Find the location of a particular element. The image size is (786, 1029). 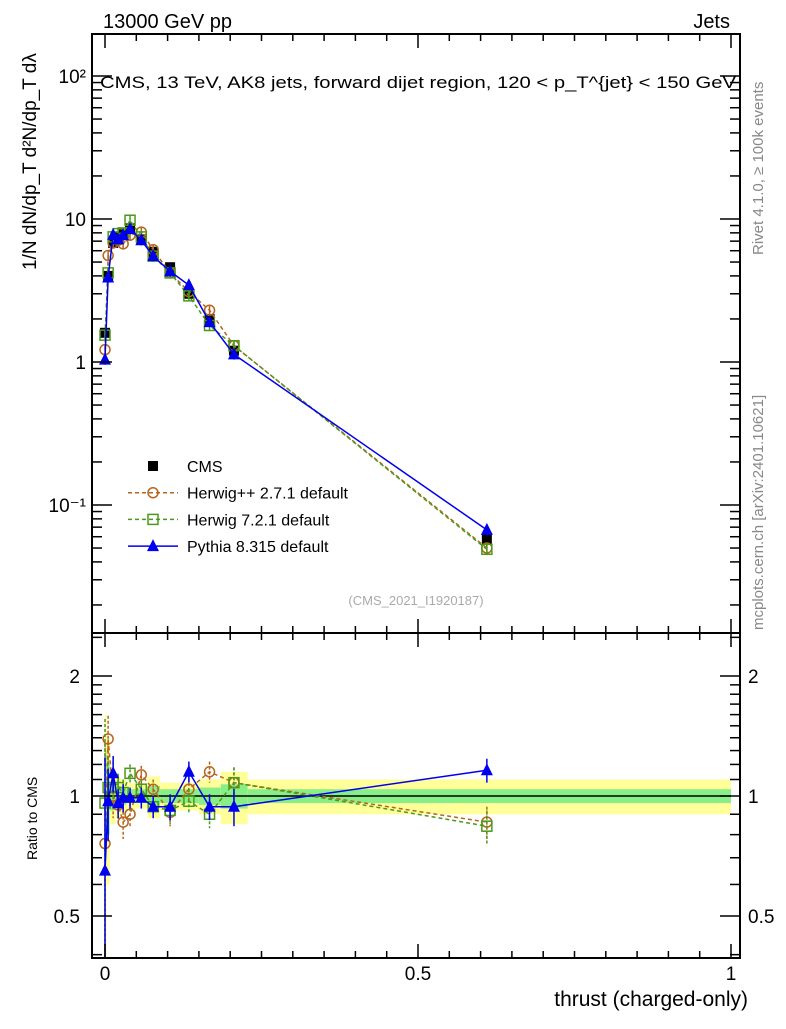

legend-label-cms: CMS is located at coordinates (205, 467).